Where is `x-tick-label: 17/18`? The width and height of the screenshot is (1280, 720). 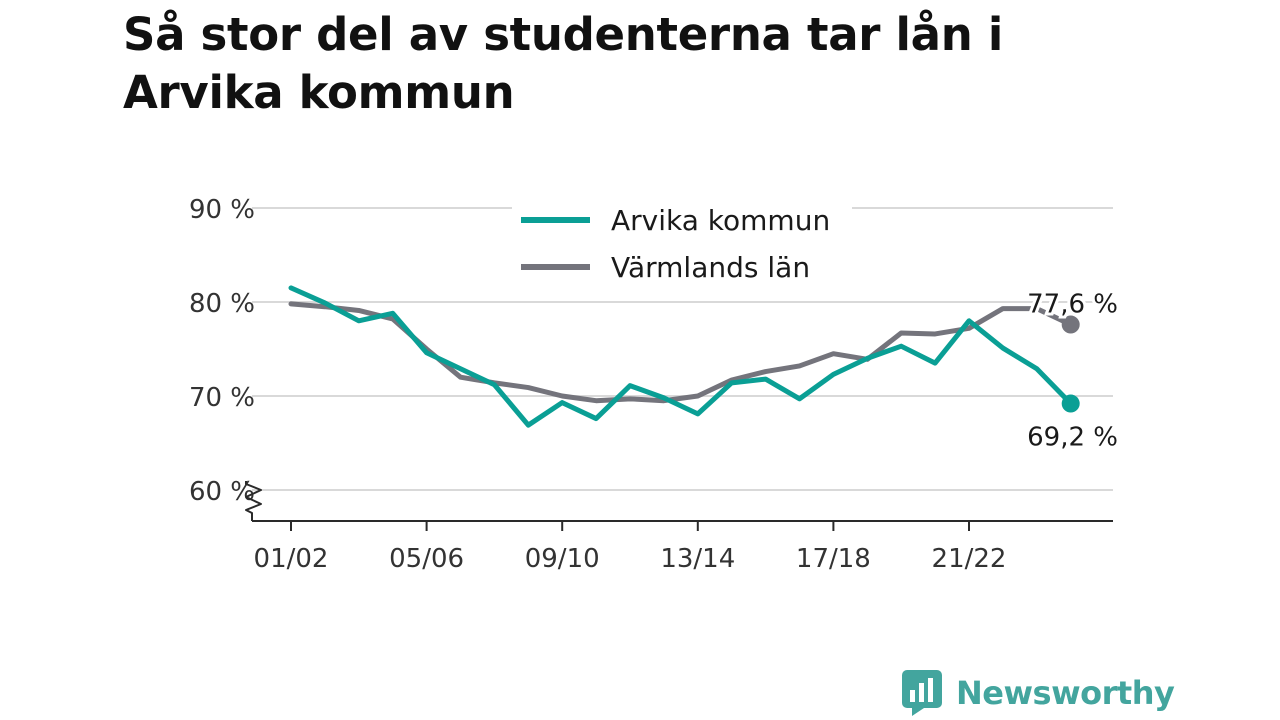
x-tick-label: 17/18 is located at coordinates (833, 559).